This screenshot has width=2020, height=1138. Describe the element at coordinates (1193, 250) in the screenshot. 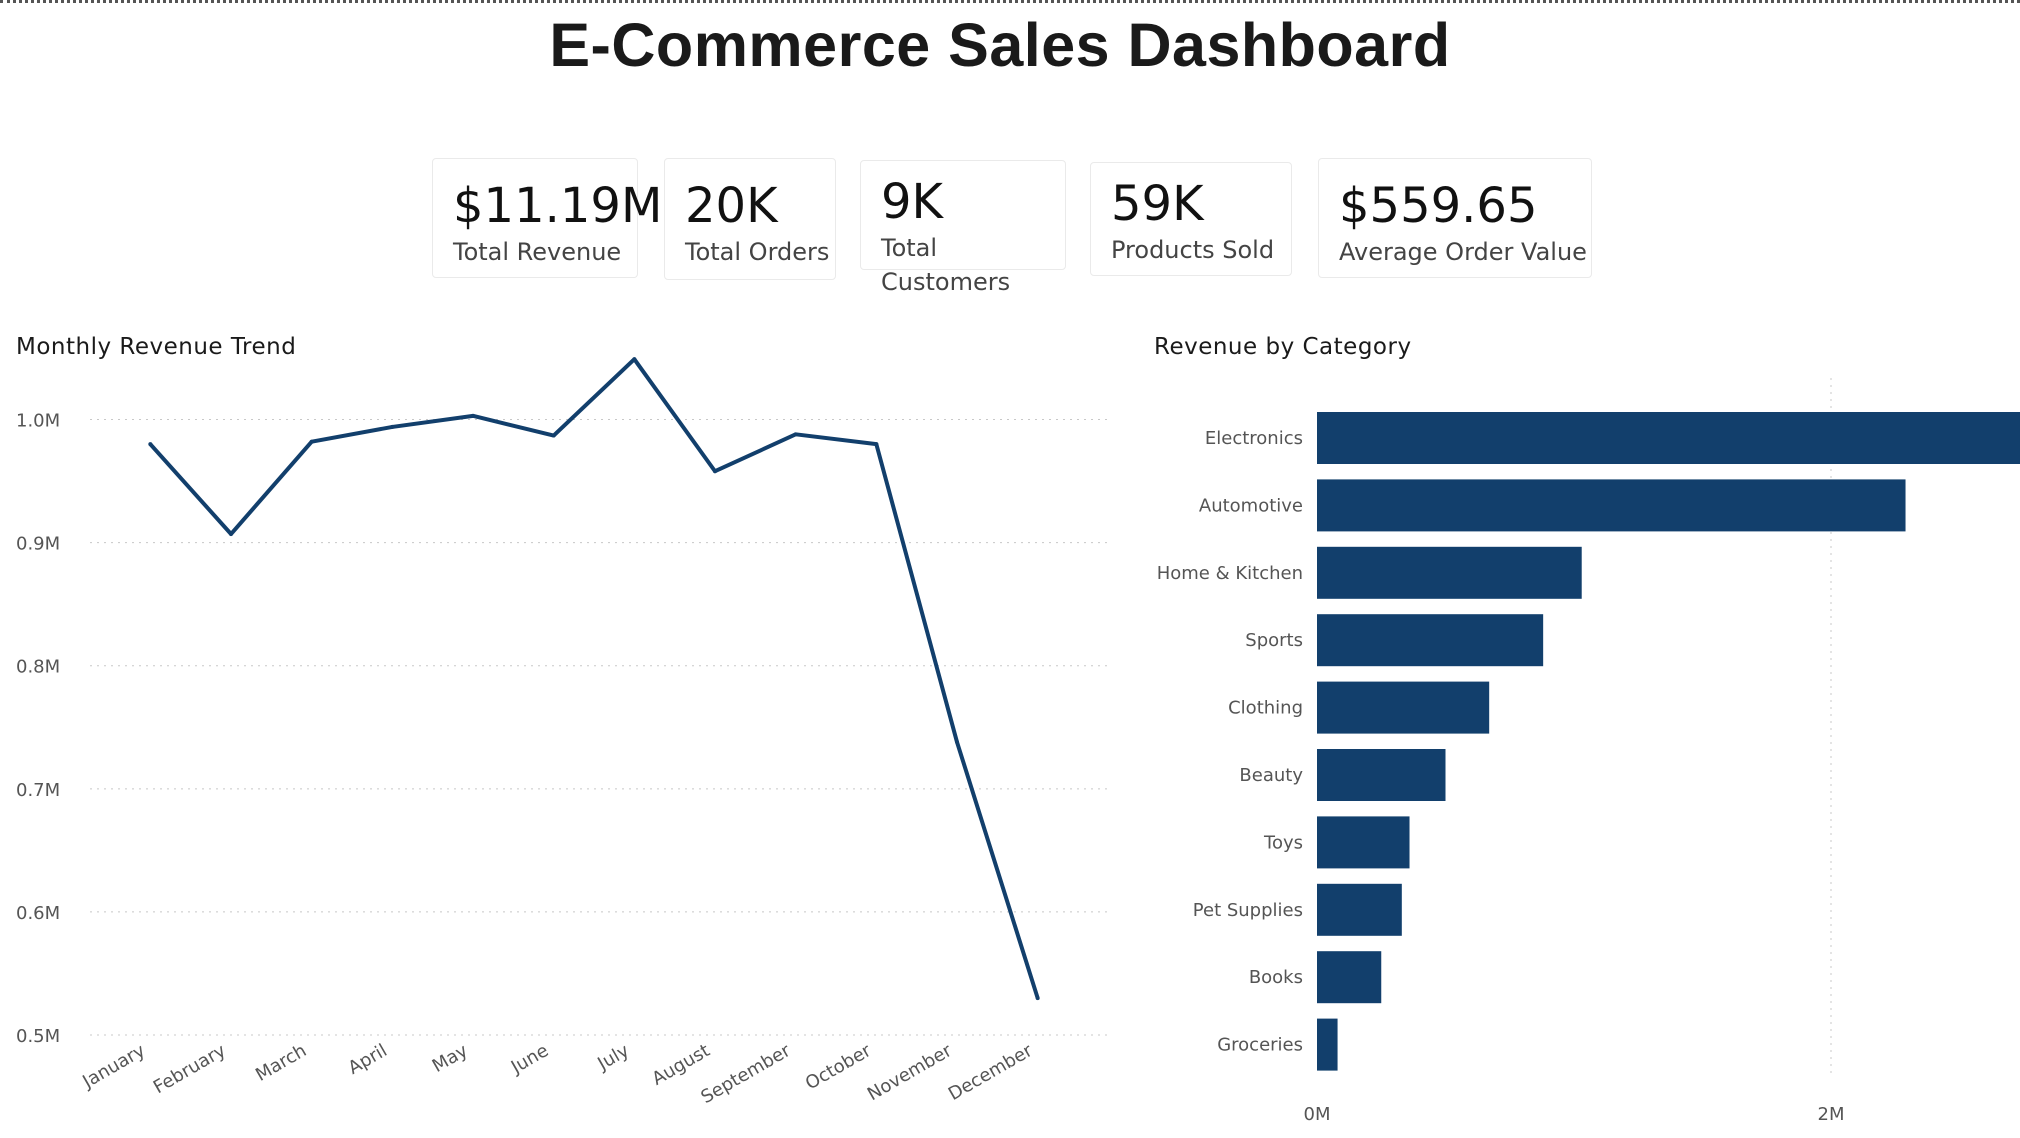

I see `kpi-label: Products Sold` at that location.